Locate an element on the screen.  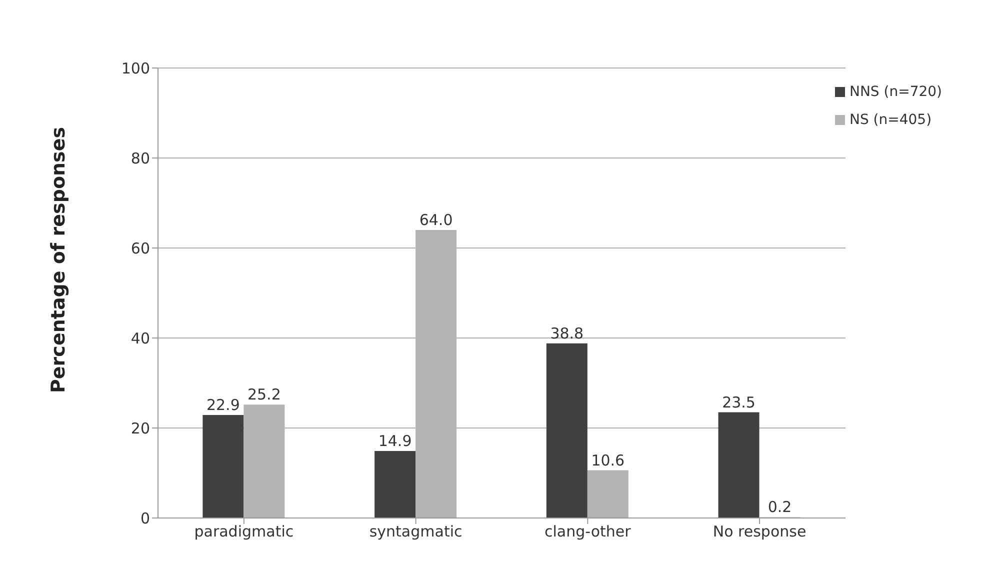
x-tick-label: syntagmatic is located at coordinates (415, 531).